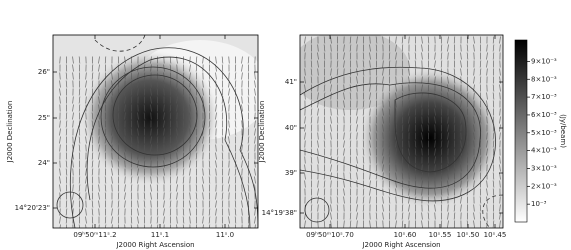  Describe the element at coordinates (32, 208) in the screenshot. I see `y-tick-label: 14°20'23"` at that location.